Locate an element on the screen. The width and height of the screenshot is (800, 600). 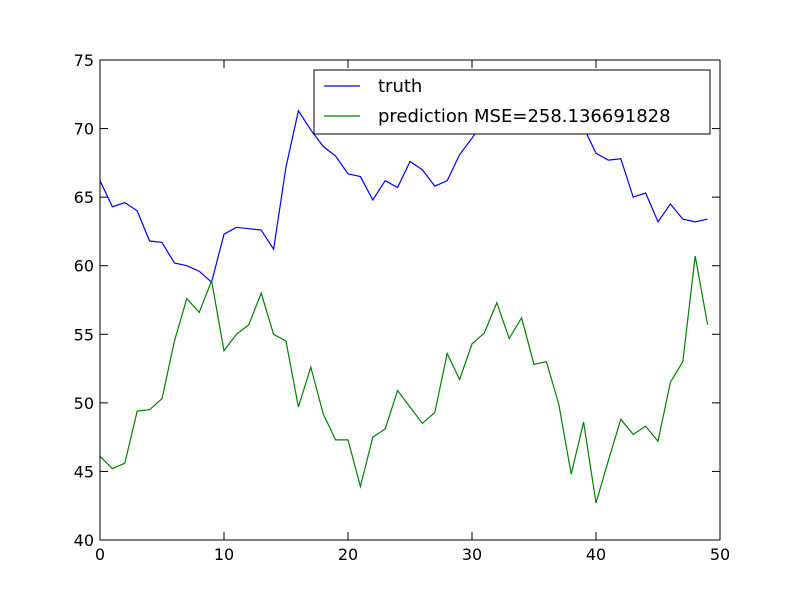
y-tick-label: 55 is located at coordinates (84, 334).